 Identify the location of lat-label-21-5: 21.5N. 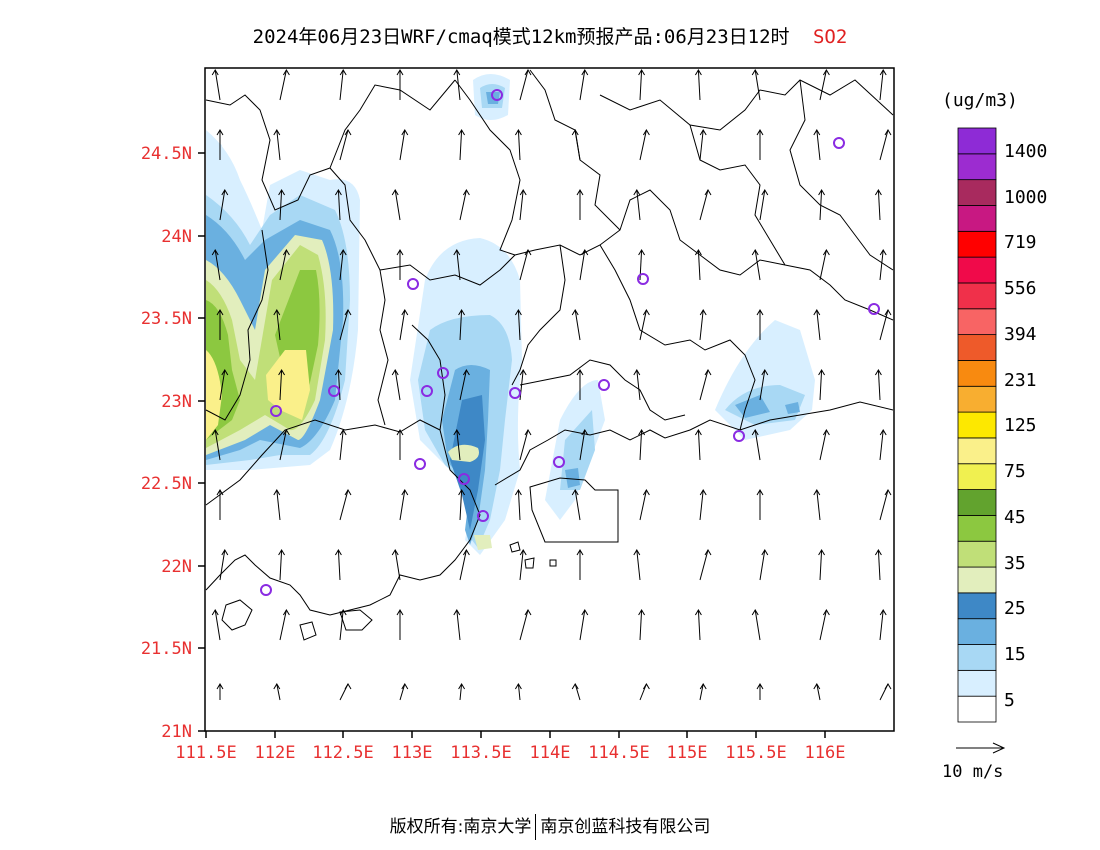
(166, 649).